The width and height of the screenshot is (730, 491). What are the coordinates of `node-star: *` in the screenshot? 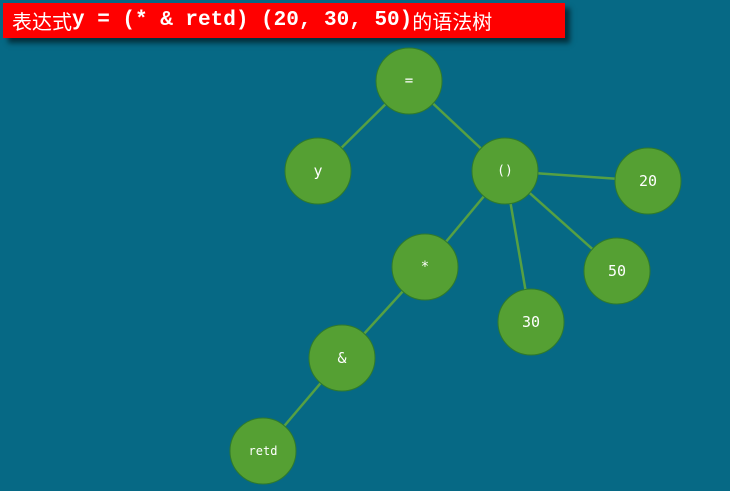 It's located at (425, 267).